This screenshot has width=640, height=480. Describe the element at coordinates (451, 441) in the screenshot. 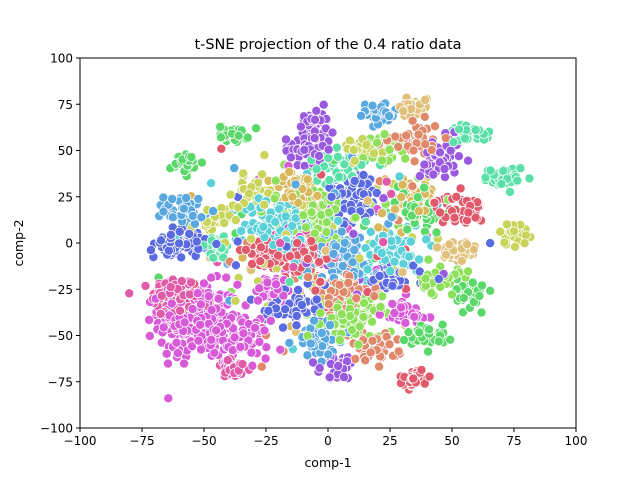

I see `x-tick-label: 50` at that location.